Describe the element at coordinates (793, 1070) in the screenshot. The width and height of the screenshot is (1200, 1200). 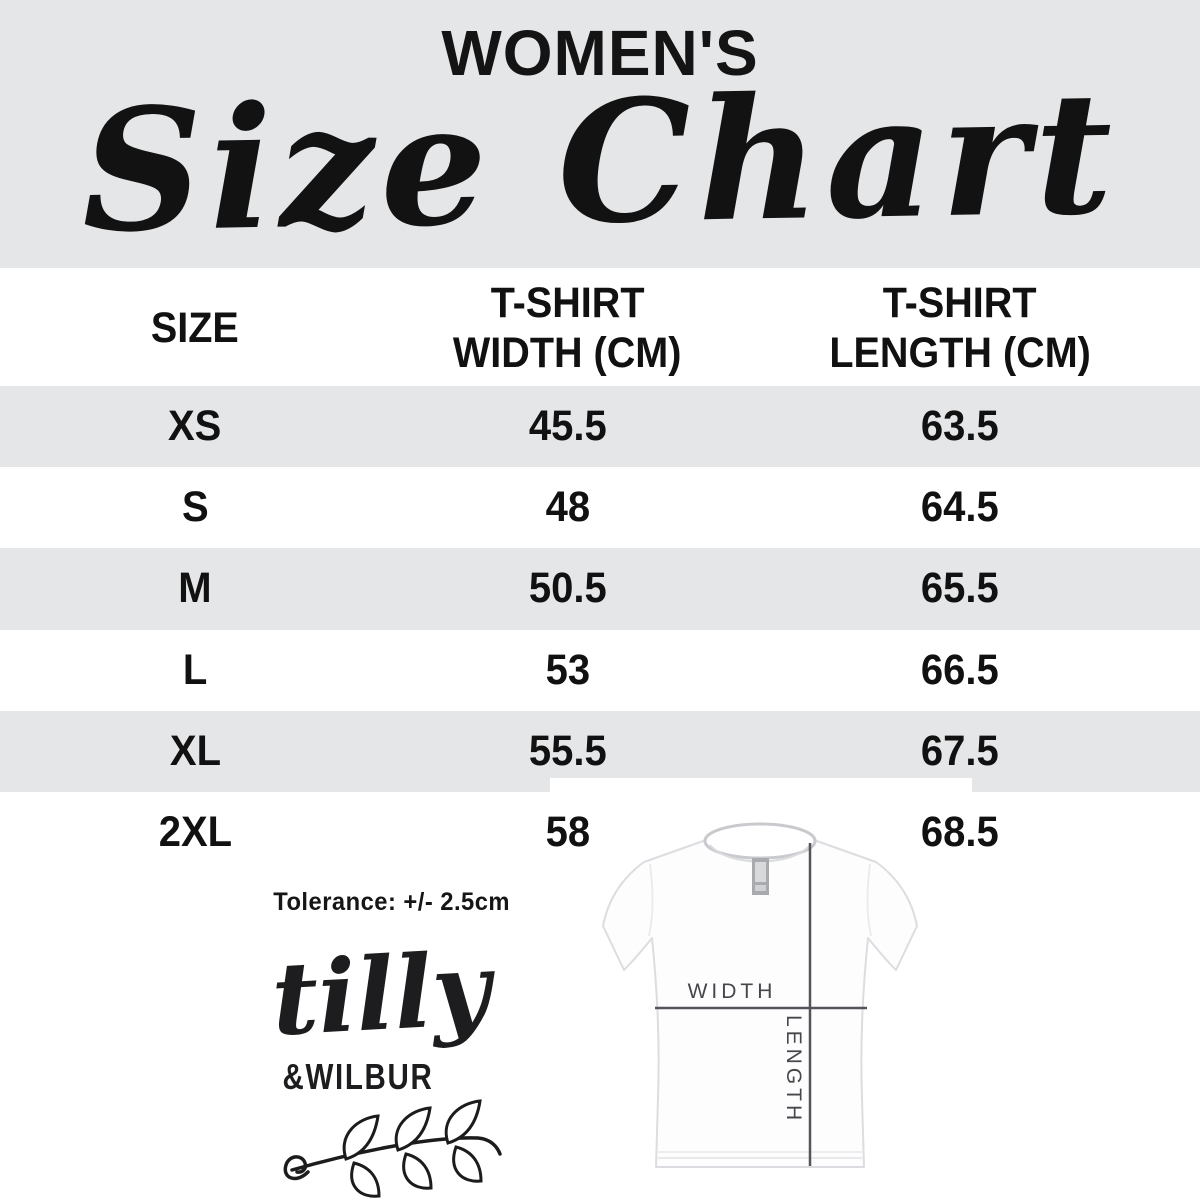
I see `length-measure-label: LENGTH` at that location.